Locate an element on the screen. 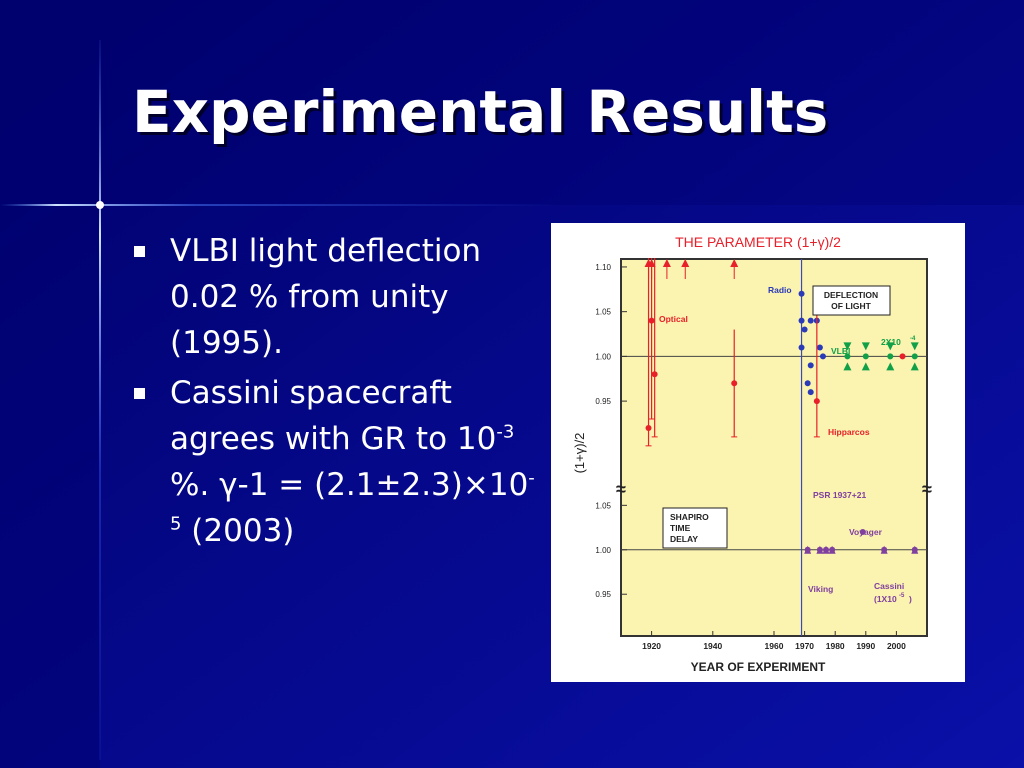  x-tick-label: 1980 is located at coordinates (835, 646).